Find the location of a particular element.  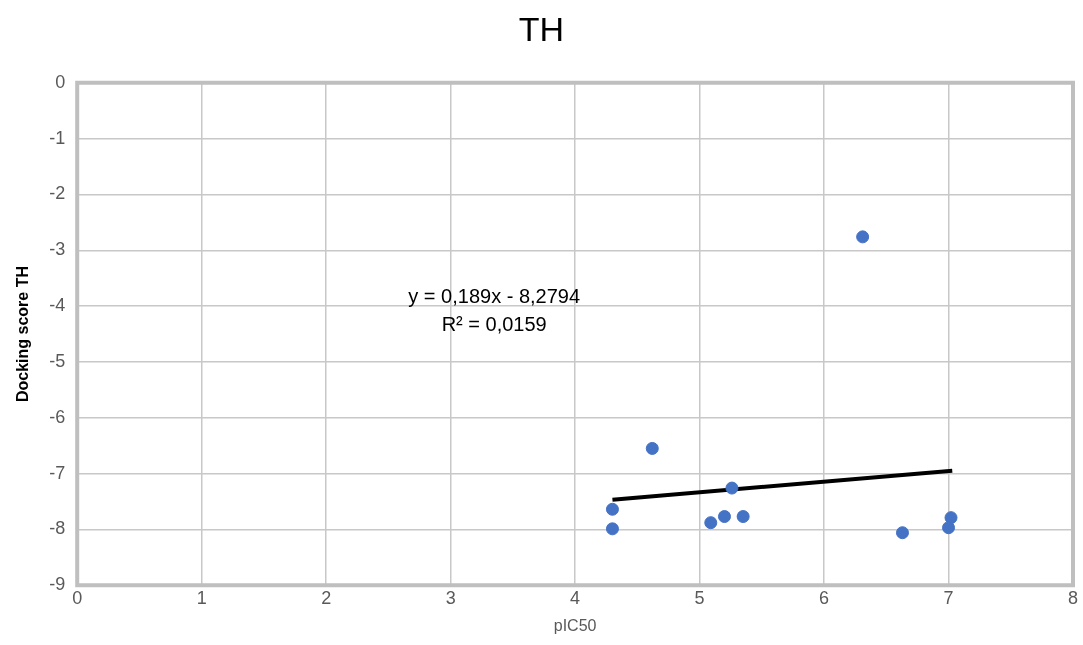

y-tick-label: -9 is located at coordinates (57, 584).